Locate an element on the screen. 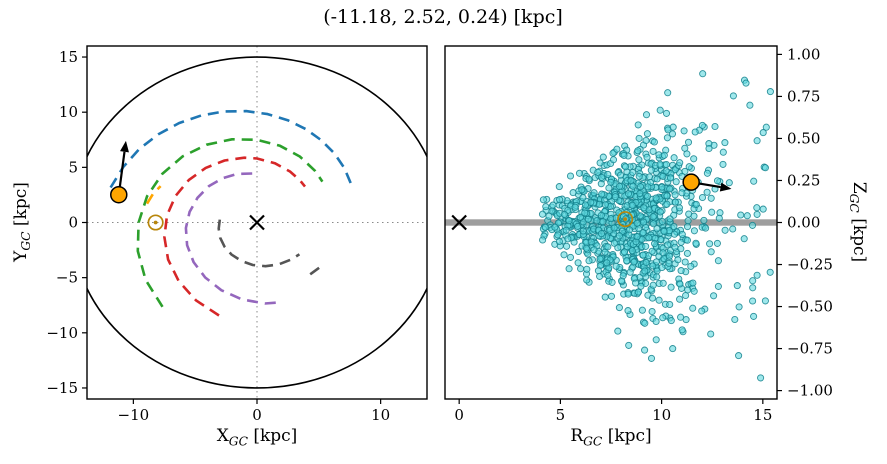 This screenshot has width=887, height=464. y-tick-label: −10 is located at coordinates (62, 333).